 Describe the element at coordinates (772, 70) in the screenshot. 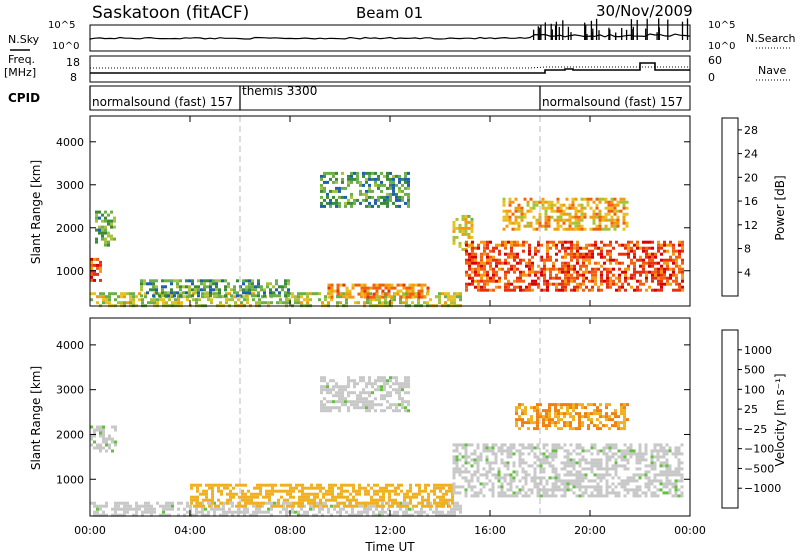

I see `nave-label: Nave` at that location.